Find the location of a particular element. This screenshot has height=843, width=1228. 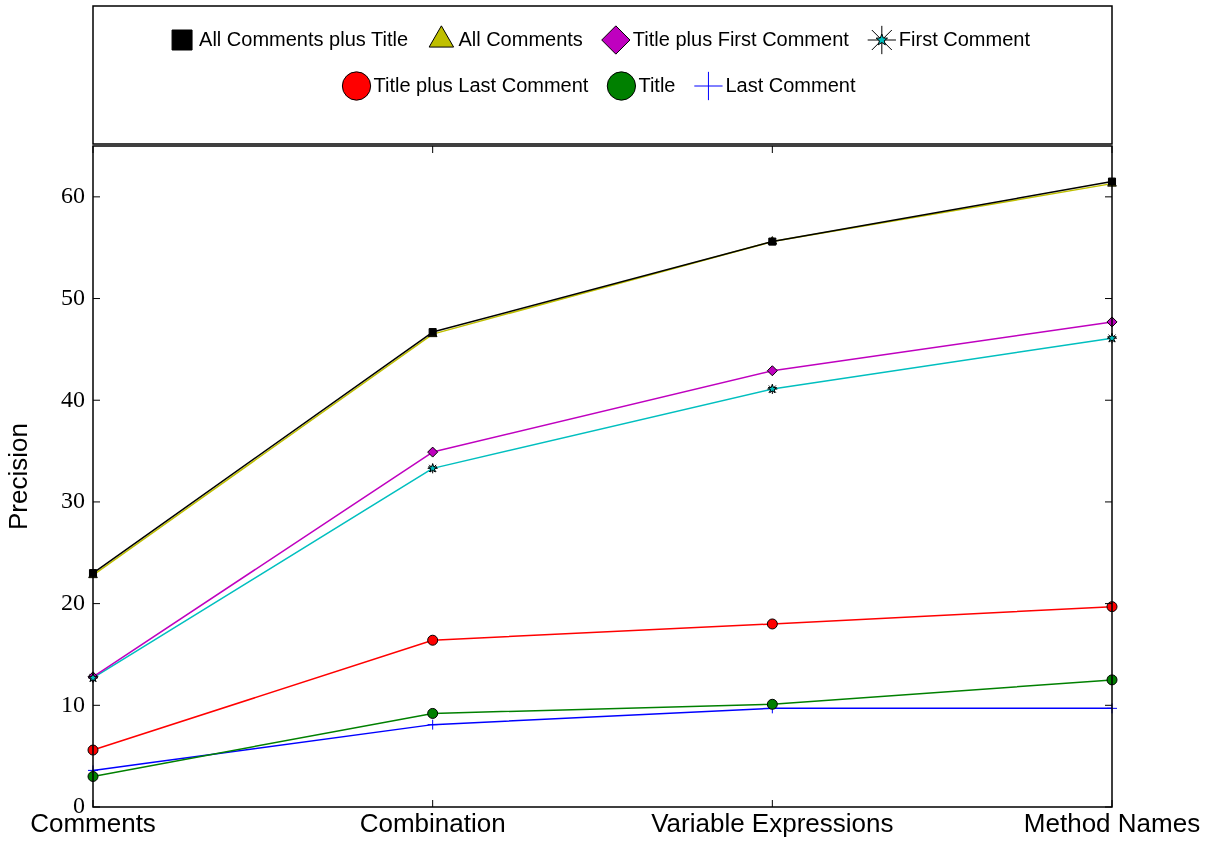

y-tick-label: 40 is located at coordinates (73, 398).